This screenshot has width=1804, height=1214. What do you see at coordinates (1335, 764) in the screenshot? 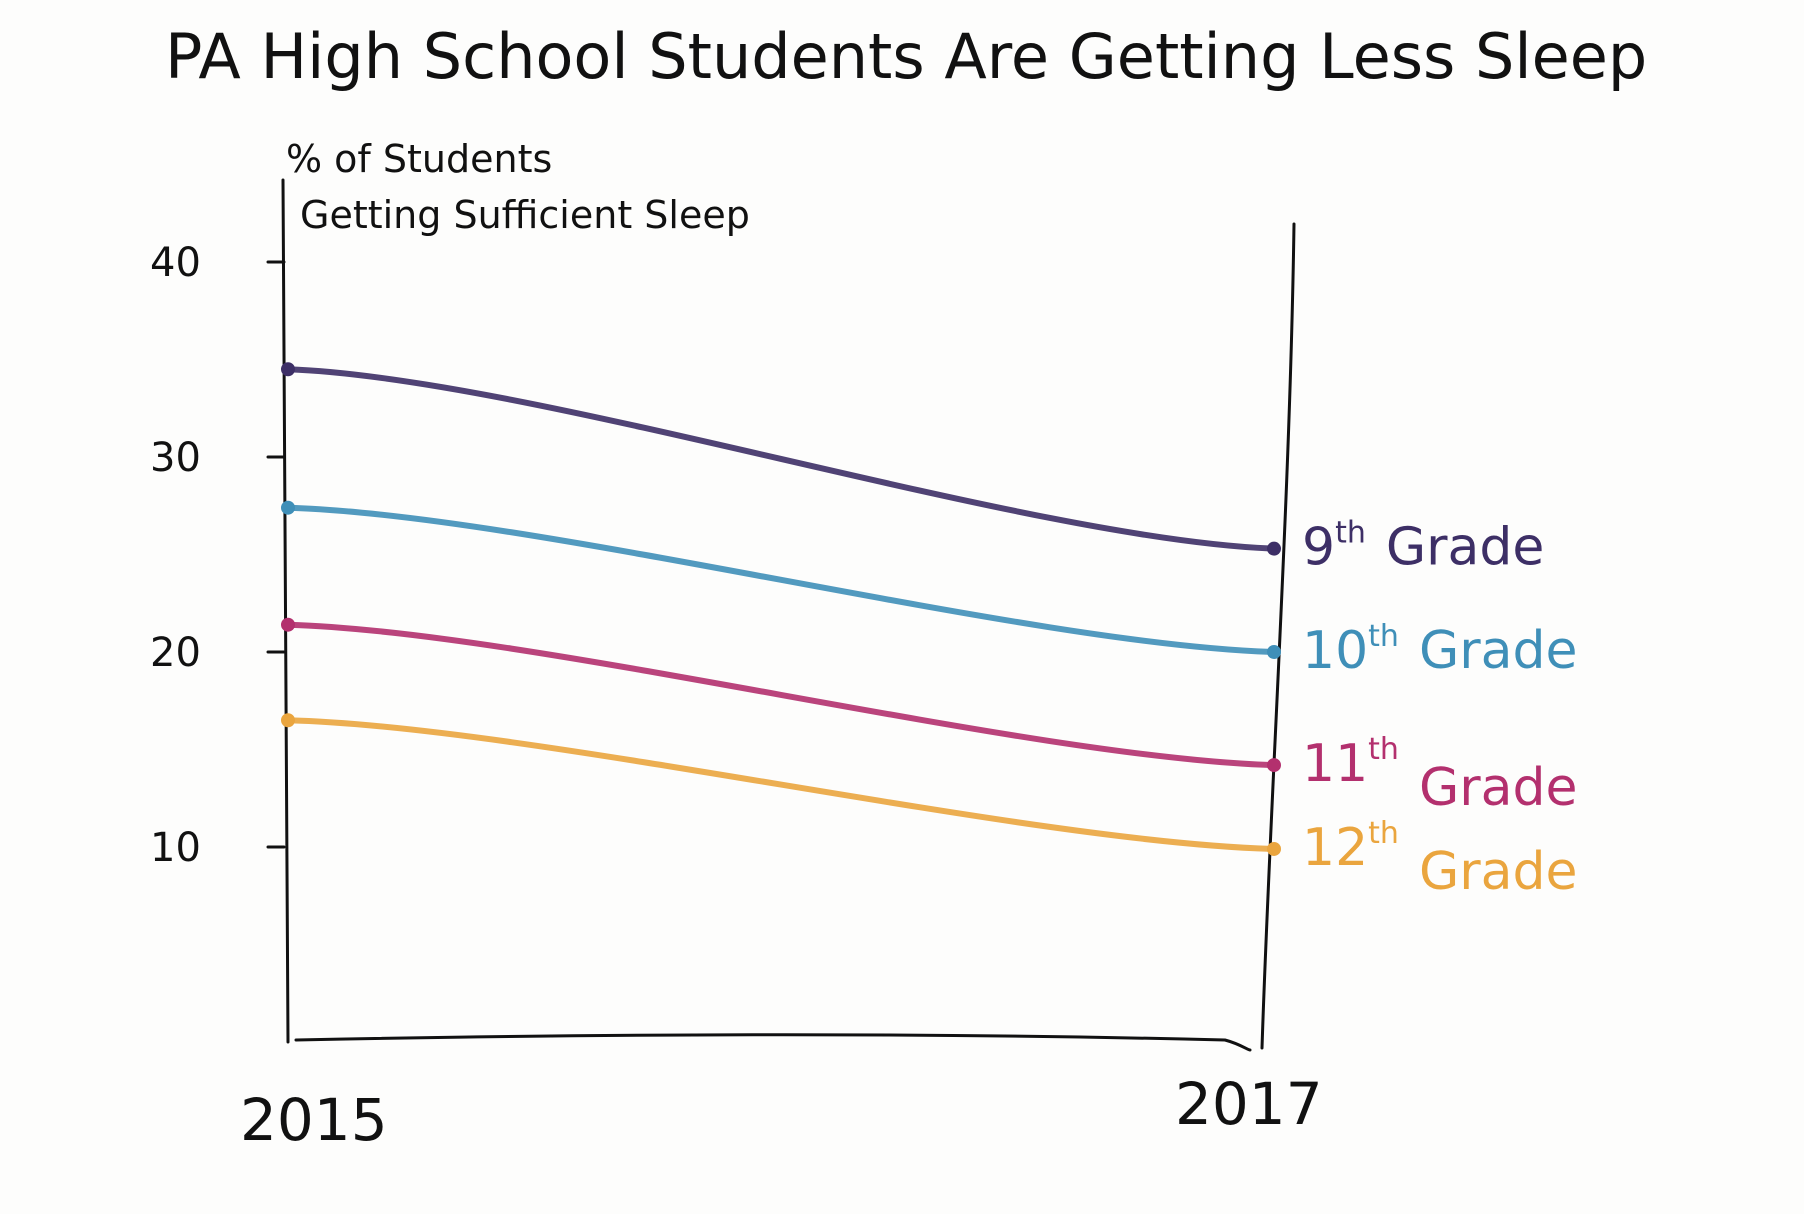
I see `series-label-number: 11` at bounding box center [1335, 764].